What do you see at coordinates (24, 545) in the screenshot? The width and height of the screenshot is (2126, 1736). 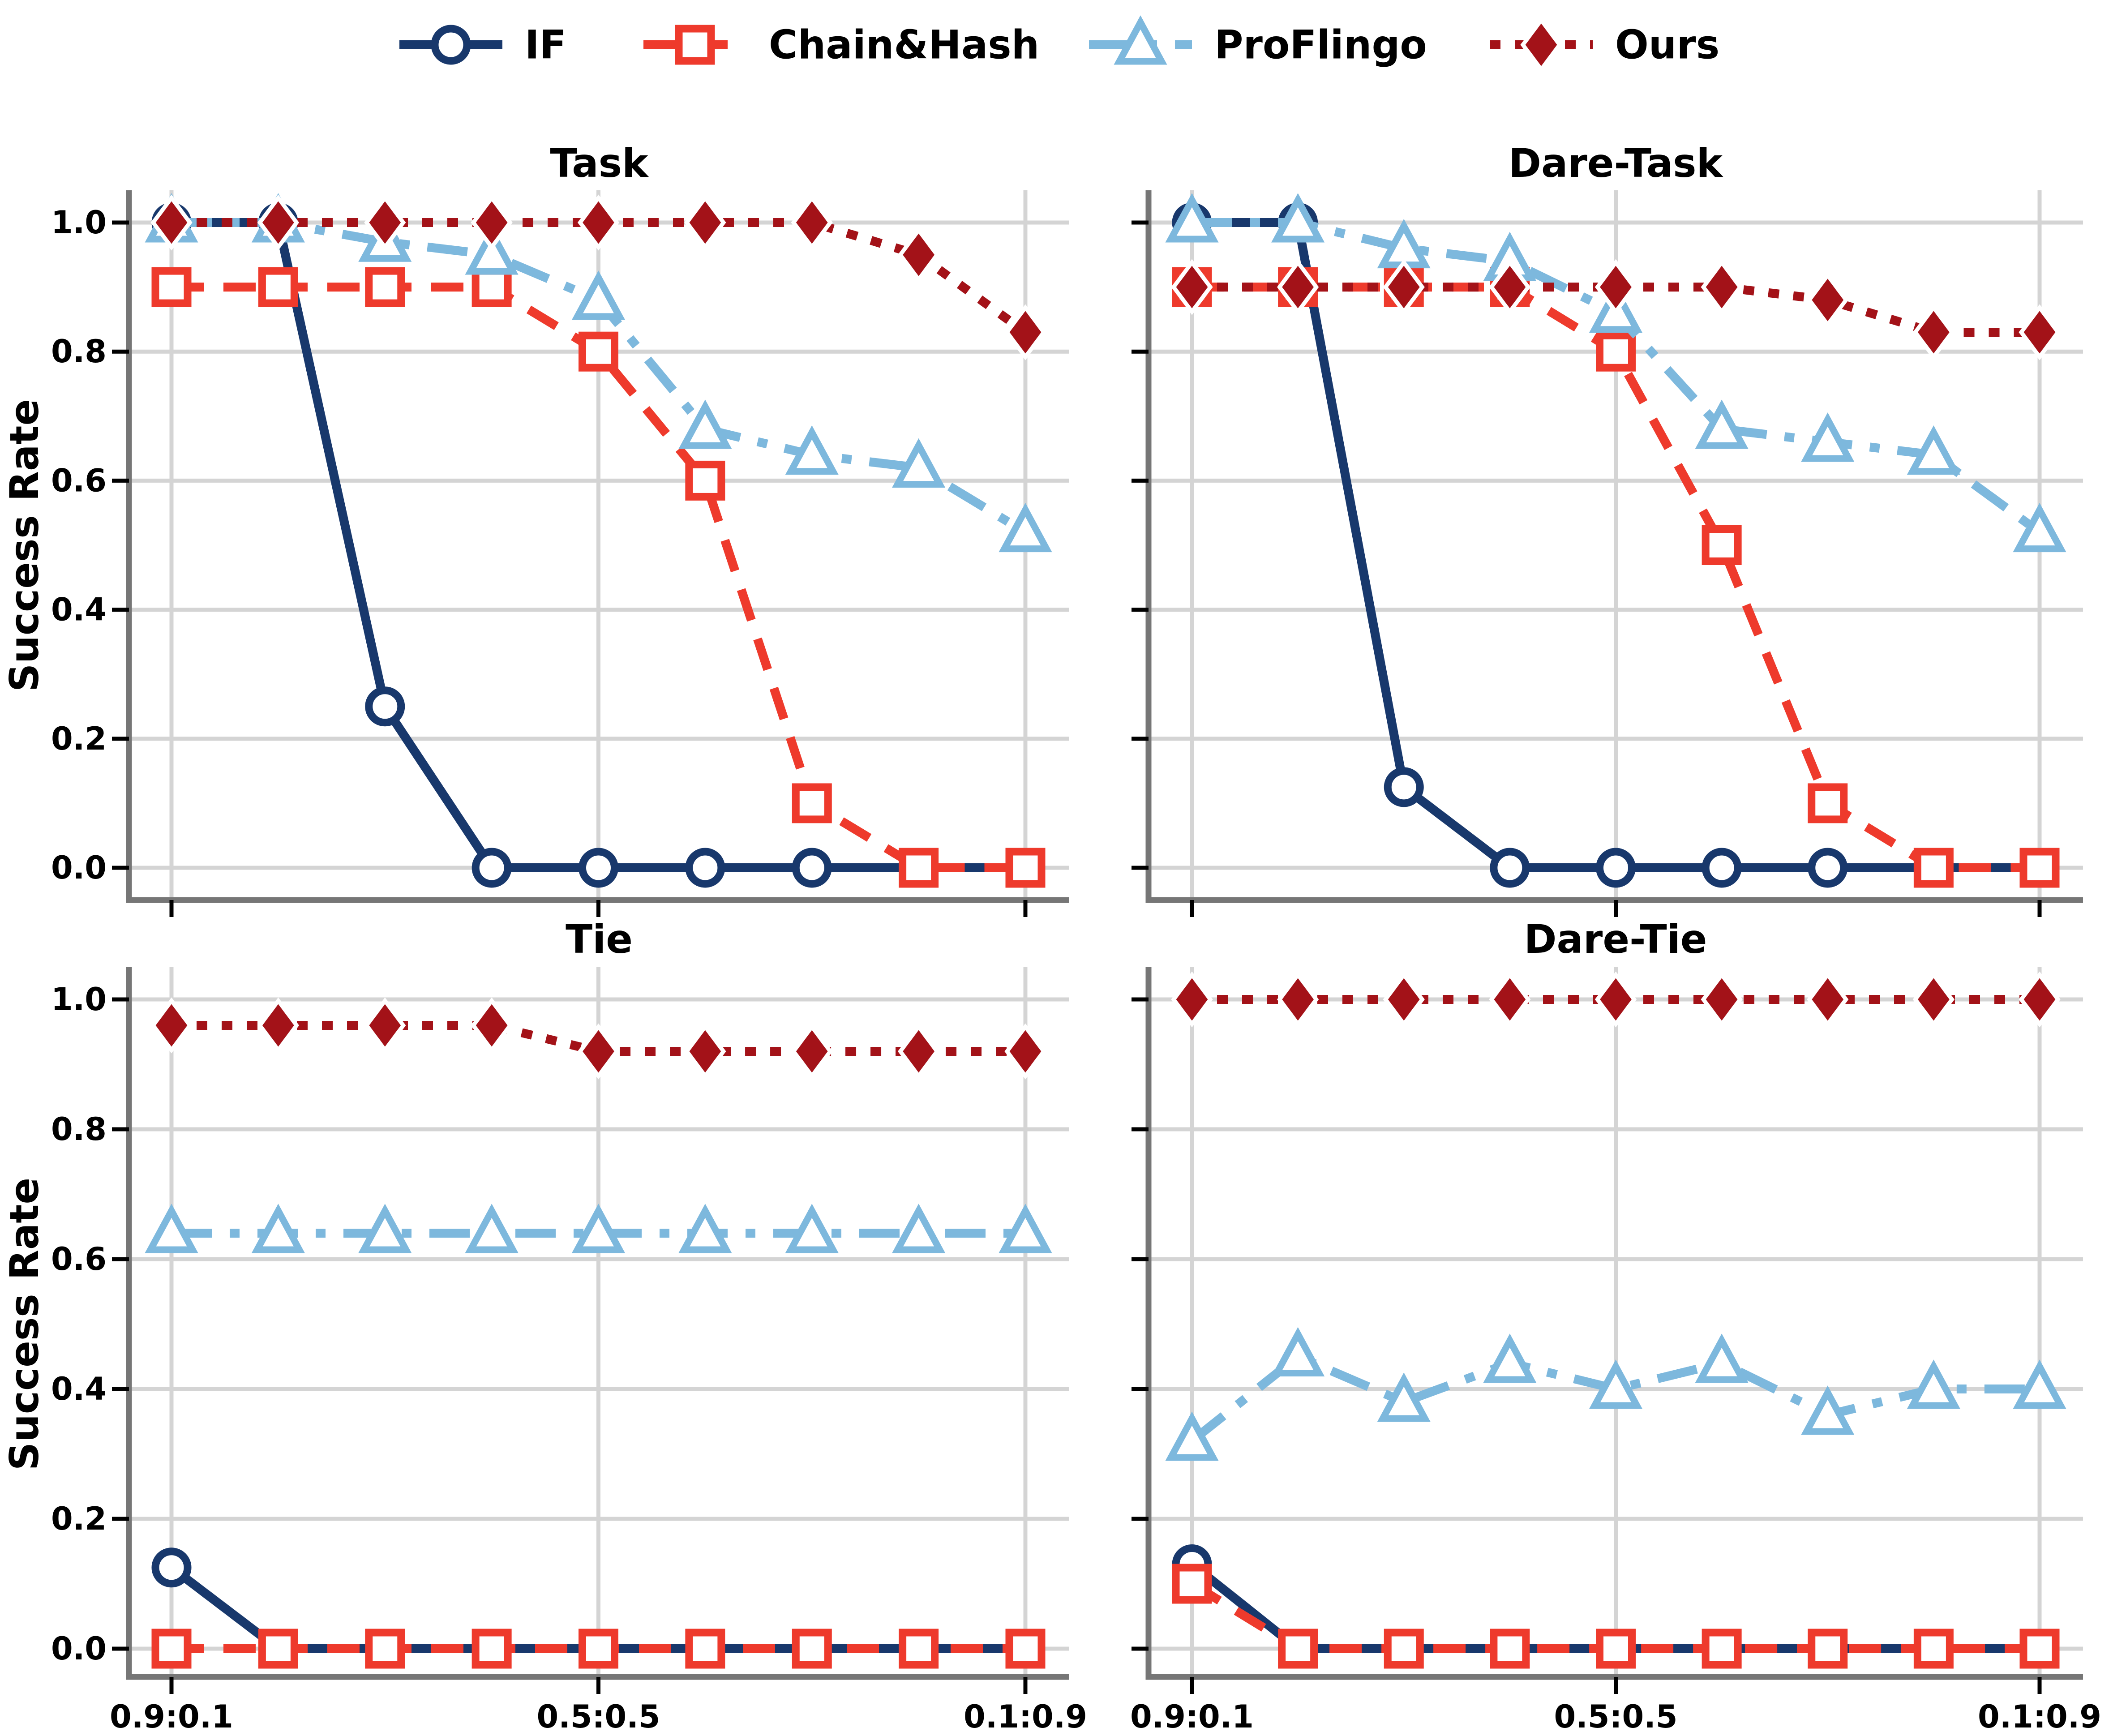 I see `y-axis-label-top: Success Rate` at bounding box center [24, 545].